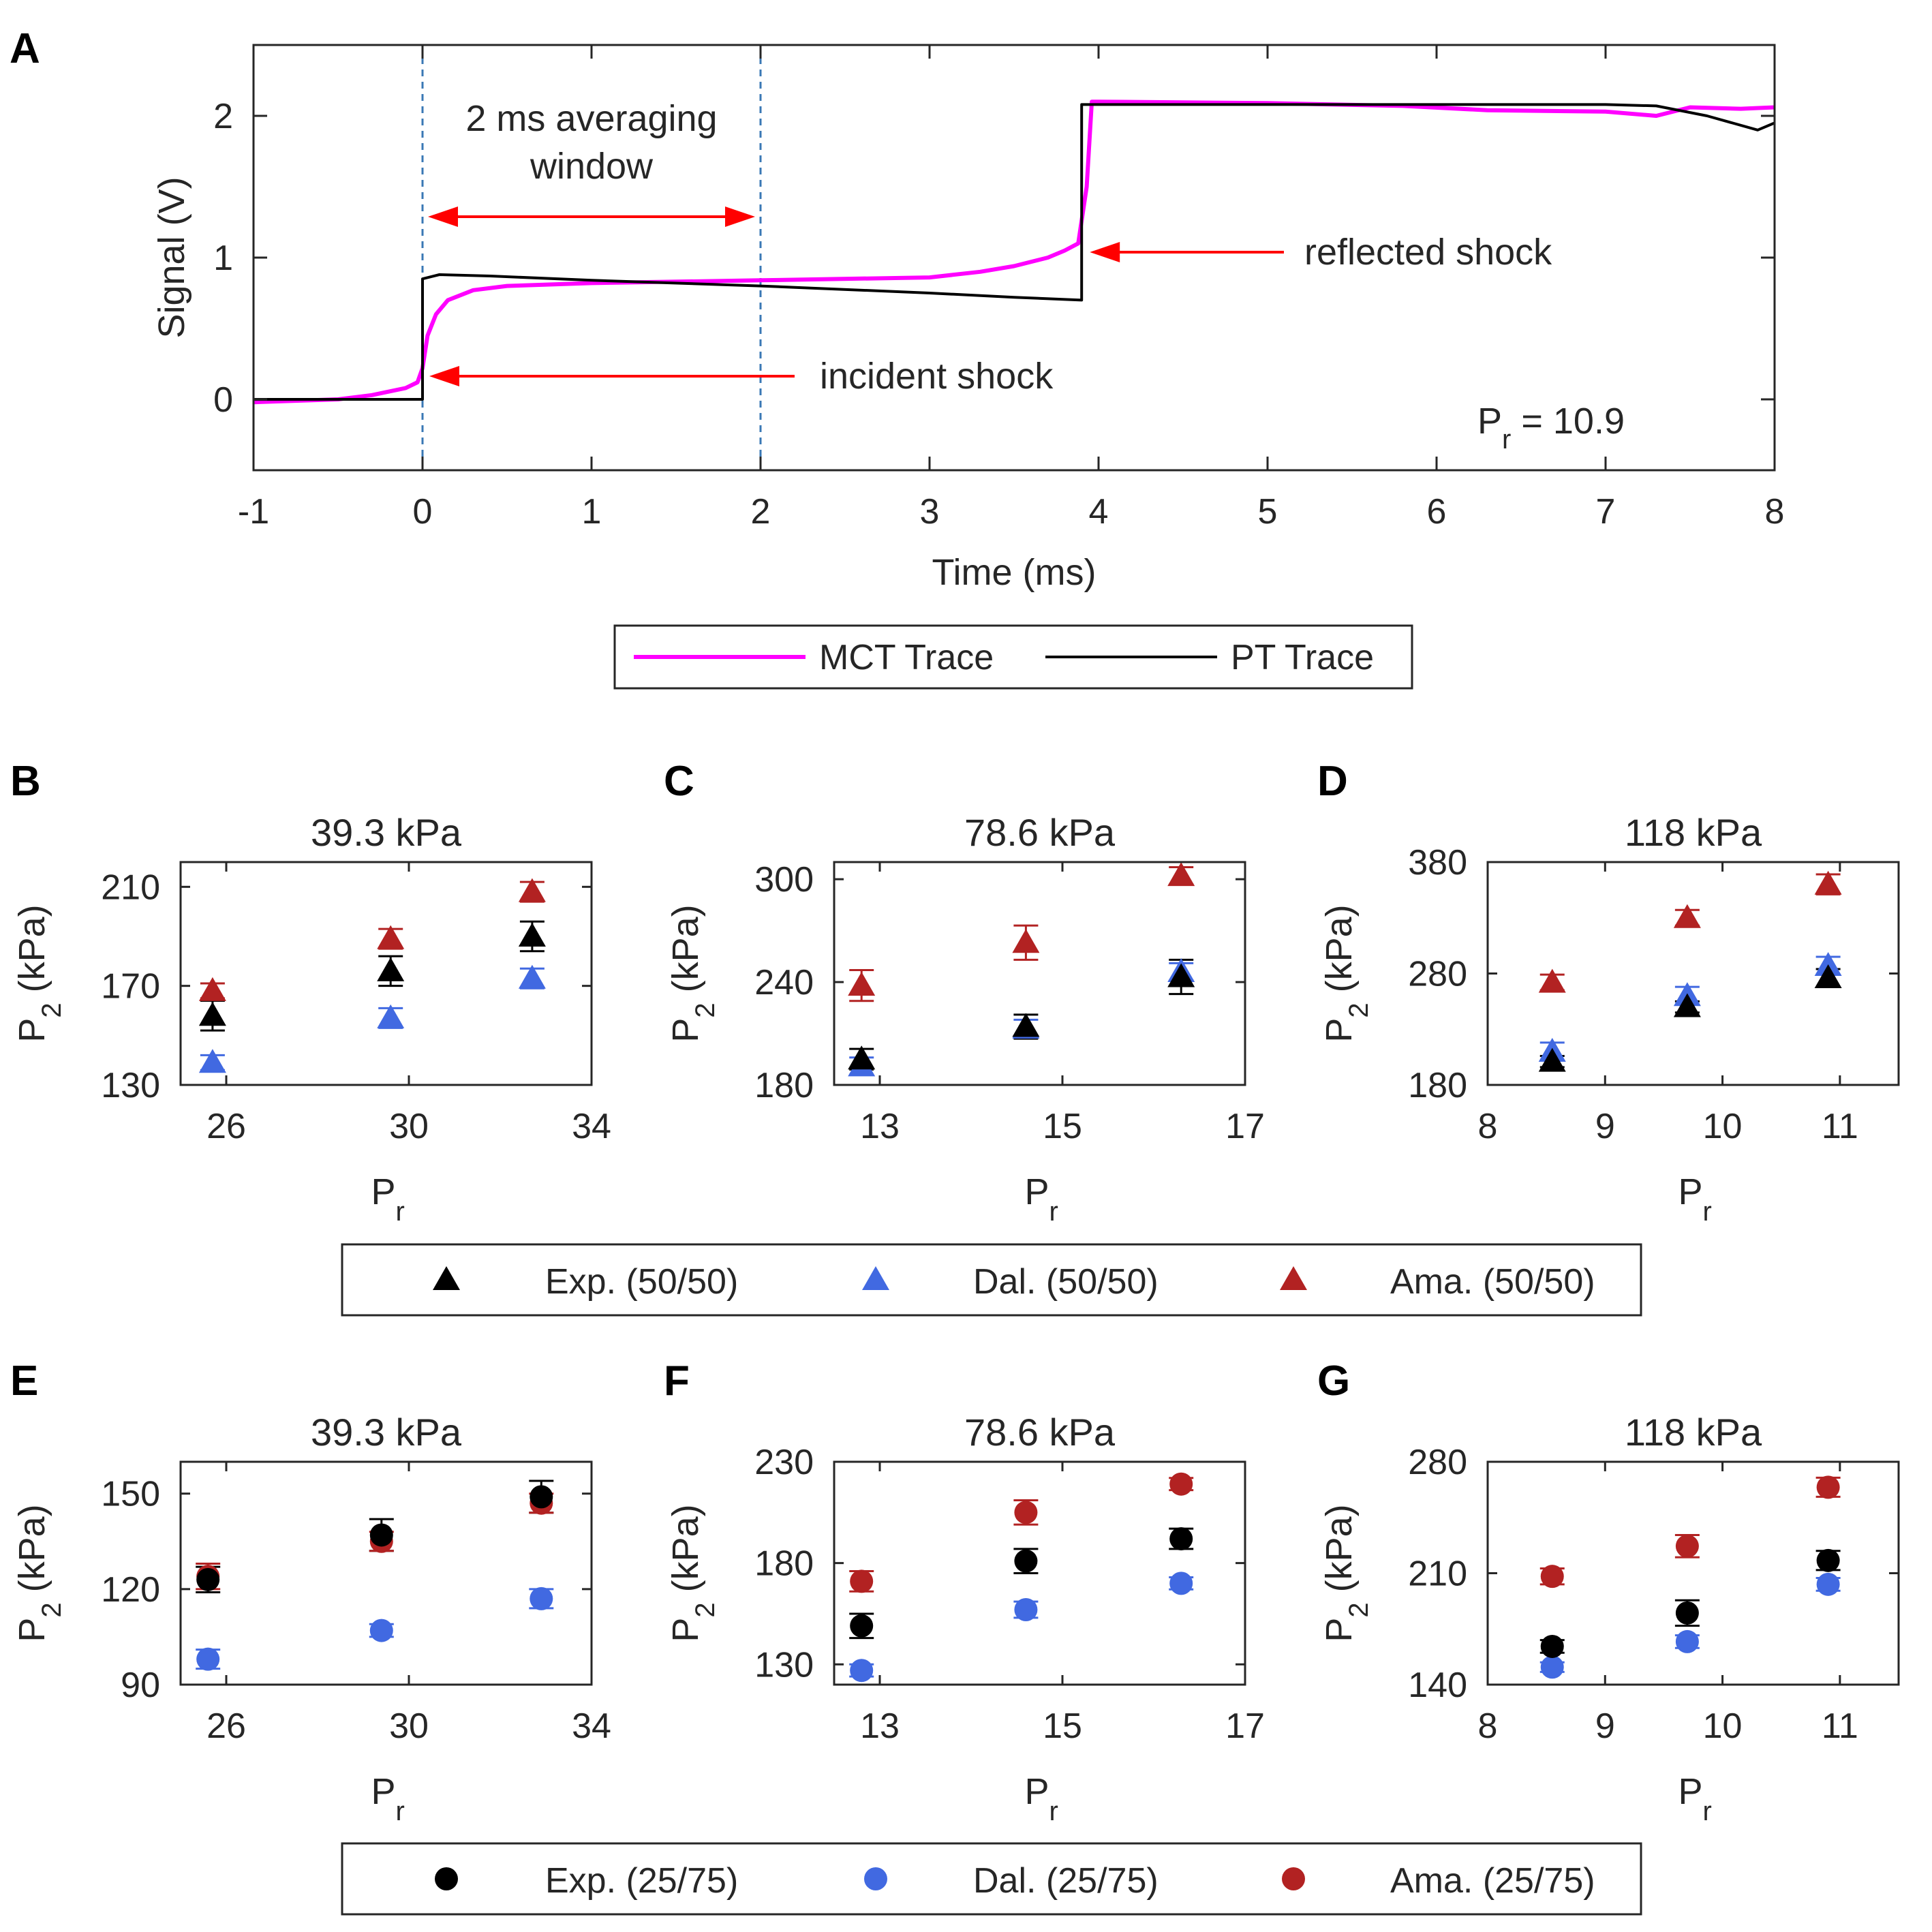 Image resolution: width=1932 pixels, height=1932 pixels. Describe the element at coordinates (784, 1463) in the screenshot. I see `y-tick-label: 230` at that location.